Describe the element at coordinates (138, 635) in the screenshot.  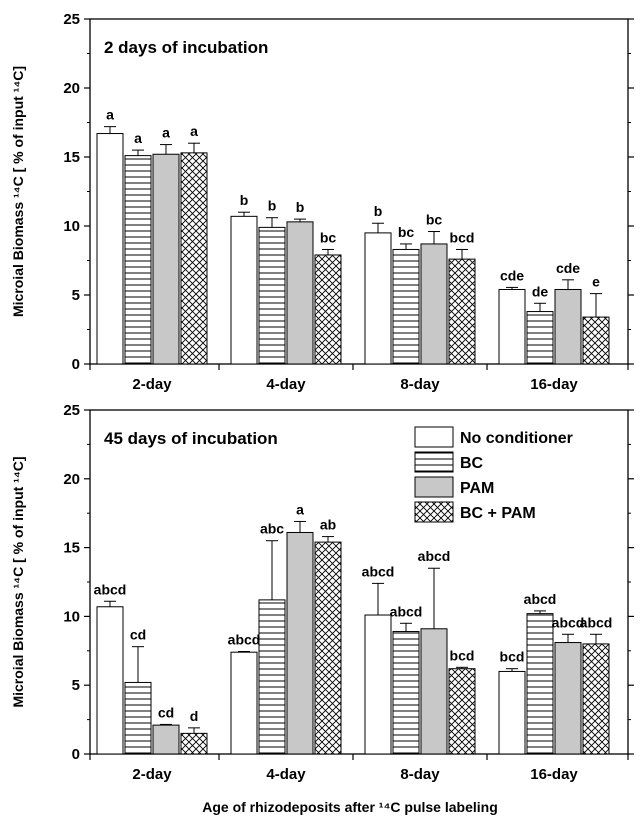
I see `significance-label-bc: cd` at that location.